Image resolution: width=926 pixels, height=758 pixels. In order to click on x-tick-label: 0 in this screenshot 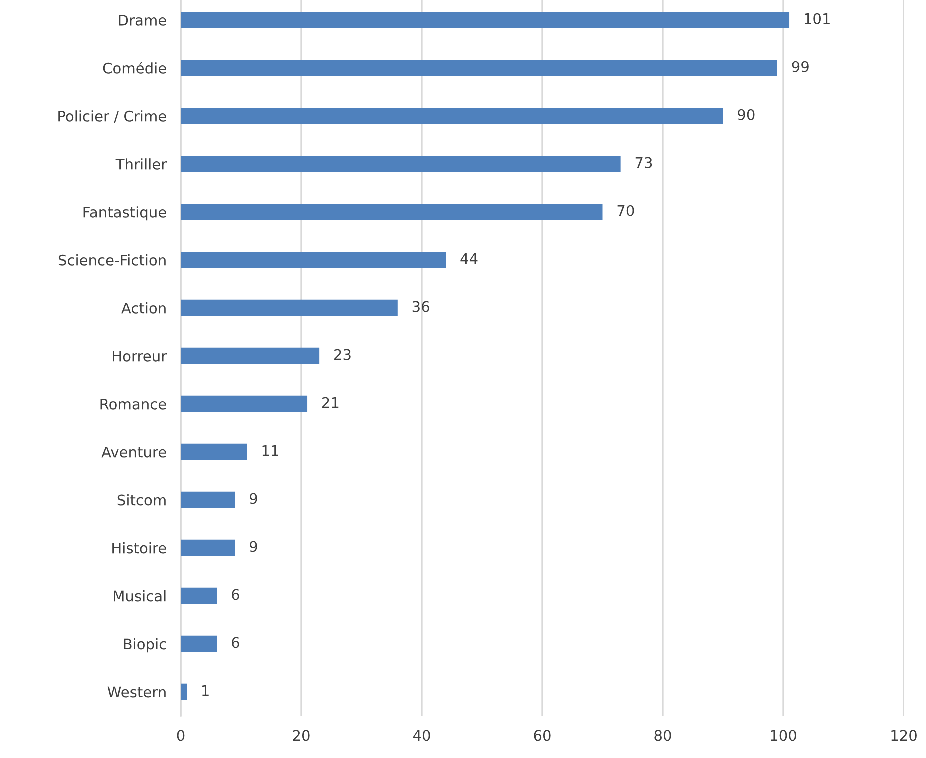, I will do `click(181, 736)`.